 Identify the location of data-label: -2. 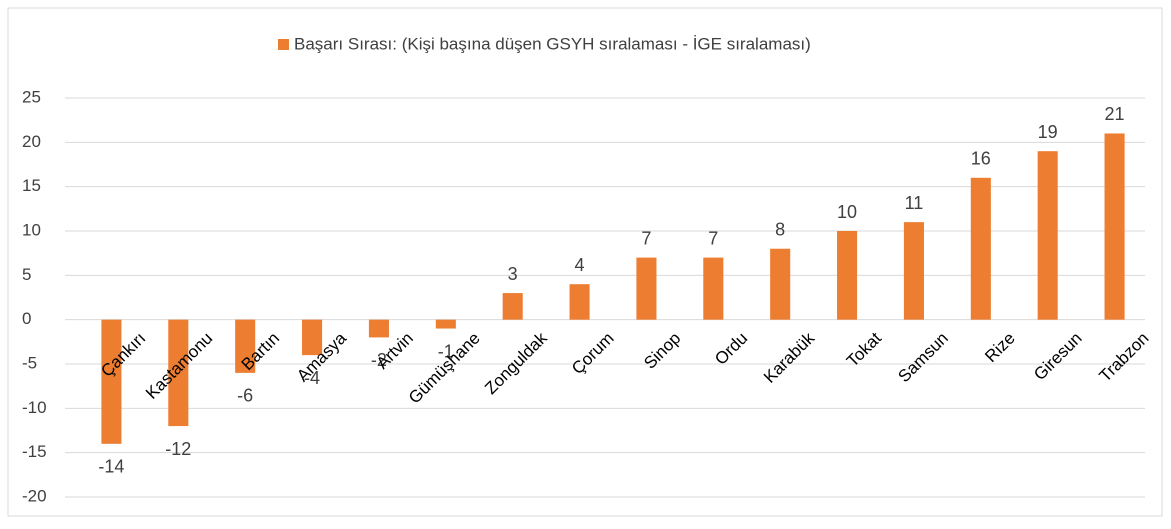
(379, 360).